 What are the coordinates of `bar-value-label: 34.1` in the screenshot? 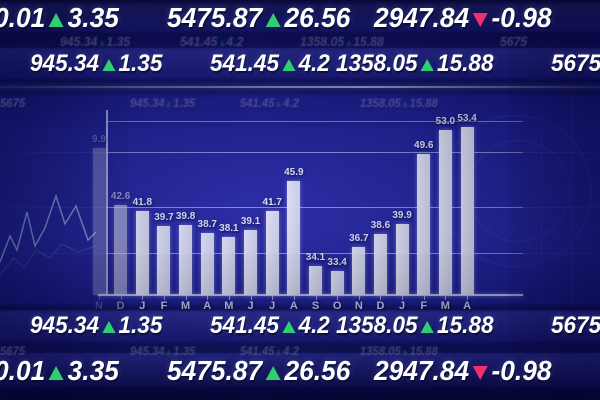 It's located at (315, 258).